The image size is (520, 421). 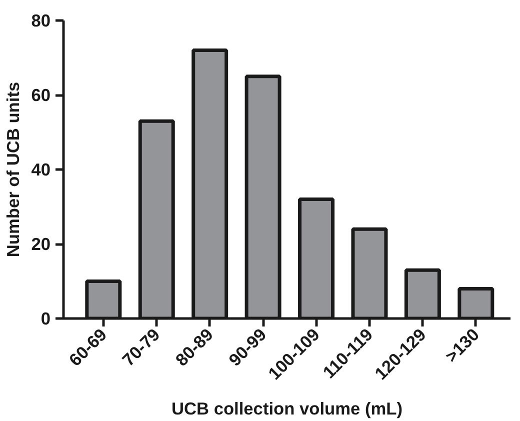 What do you see at coordinates (287, 408) in the screenshot?
I see `x-axis-title: UCB collection volume (mL)` at bounding box center [287, 408].